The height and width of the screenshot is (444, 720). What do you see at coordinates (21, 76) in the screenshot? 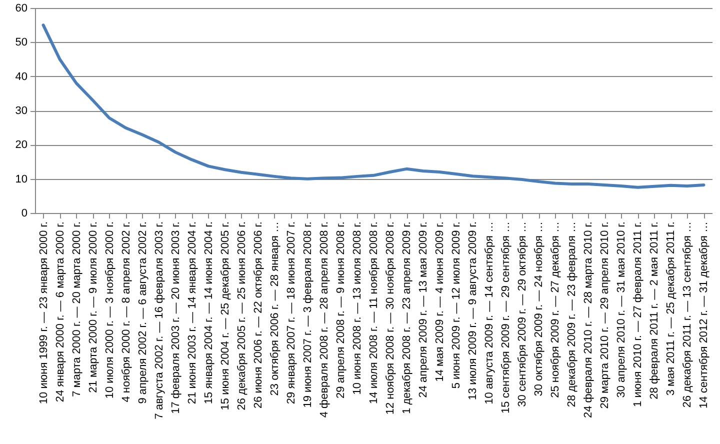
I see `y-tick-label: 40` at bounding box center [21, 76].